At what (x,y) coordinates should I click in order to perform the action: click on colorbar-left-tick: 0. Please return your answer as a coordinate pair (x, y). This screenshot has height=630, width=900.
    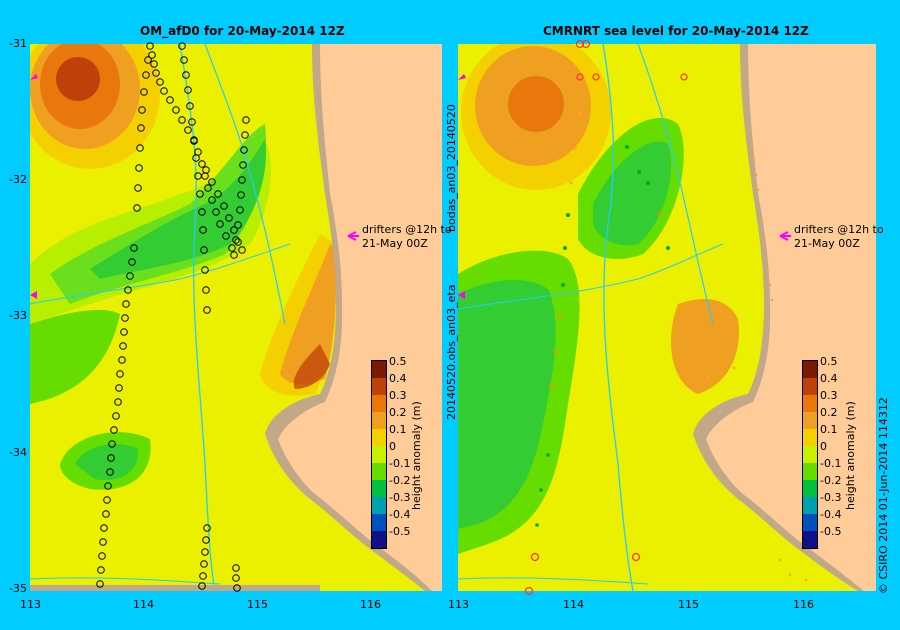
    Looking at the image, I should click on (392, 446).